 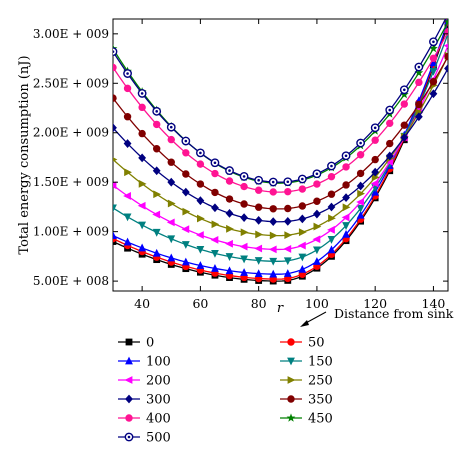 What do you see at coordinates (360, 143) in the screenshot?
I see `point-500-17-center` at bounding box center [360, 143].